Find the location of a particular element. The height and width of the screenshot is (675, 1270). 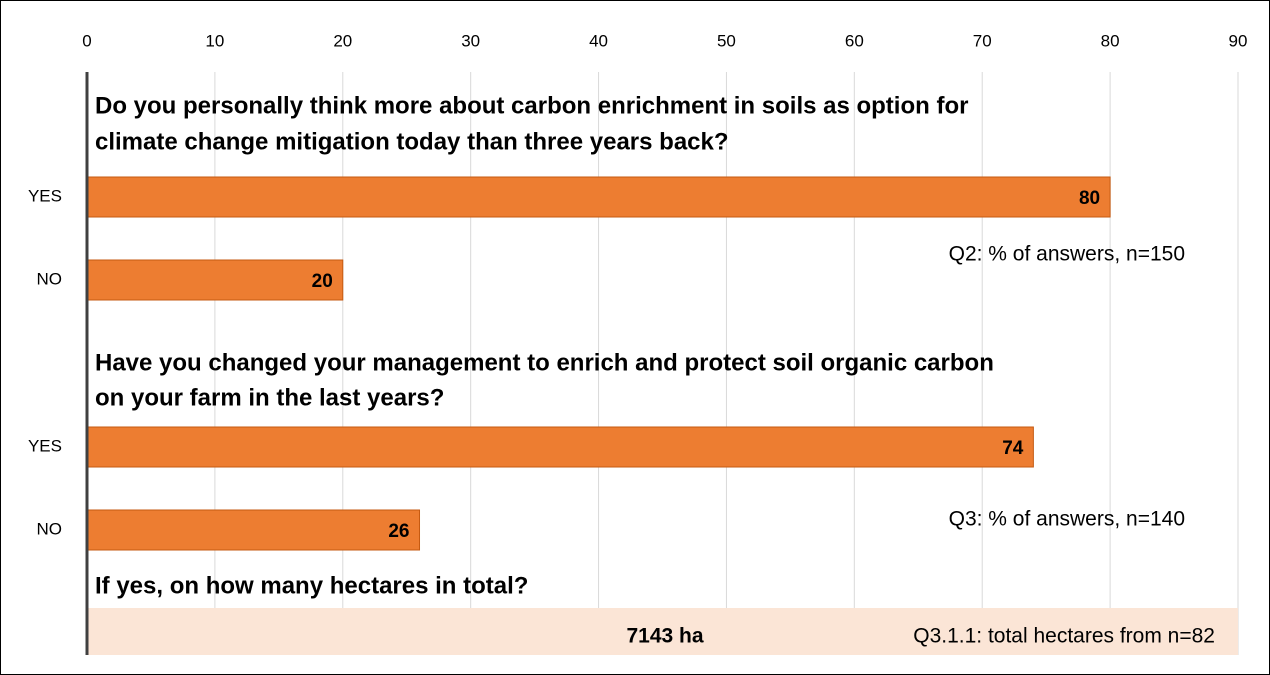

data-label: 80 is located at coordinates (1089, 198).